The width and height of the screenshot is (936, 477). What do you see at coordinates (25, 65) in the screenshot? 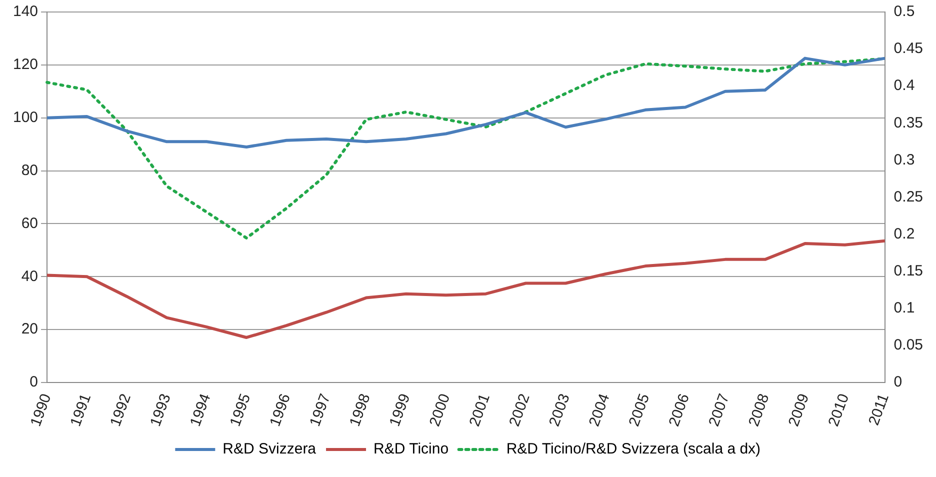
I see `y-tick-label: 120` at bounding box center [25, 65].